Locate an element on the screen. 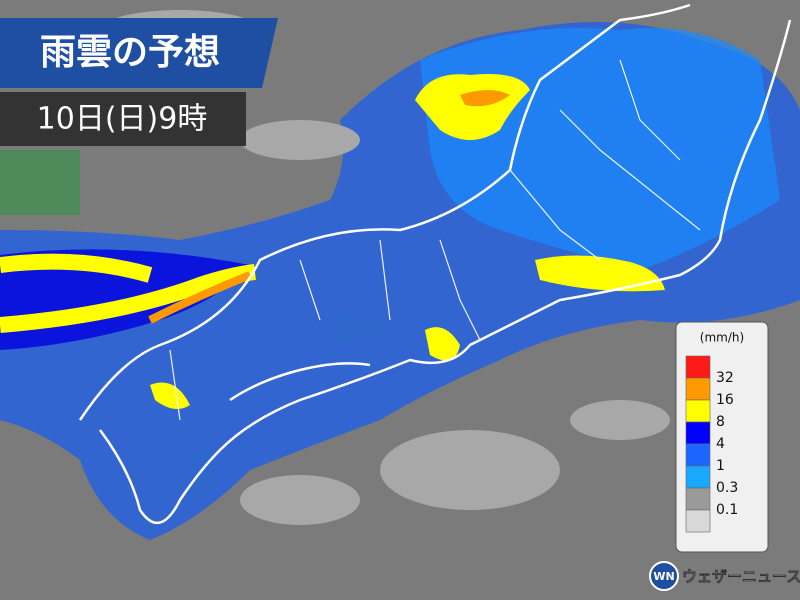 The image size is (800, 600). legend-label: 0.3 is located at coordinates (727, 488).